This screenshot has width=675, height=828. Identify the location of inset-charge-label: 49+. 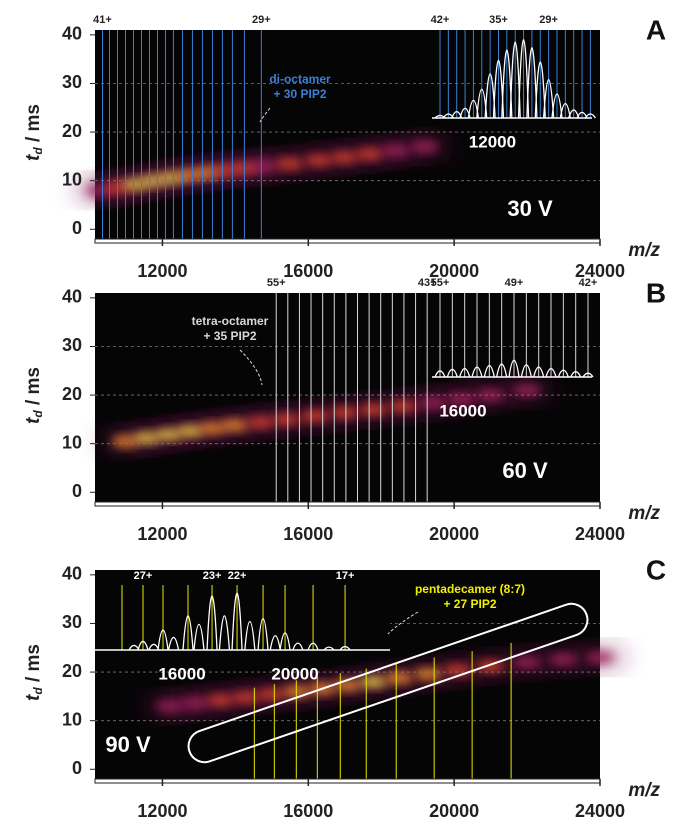
(514, 283).